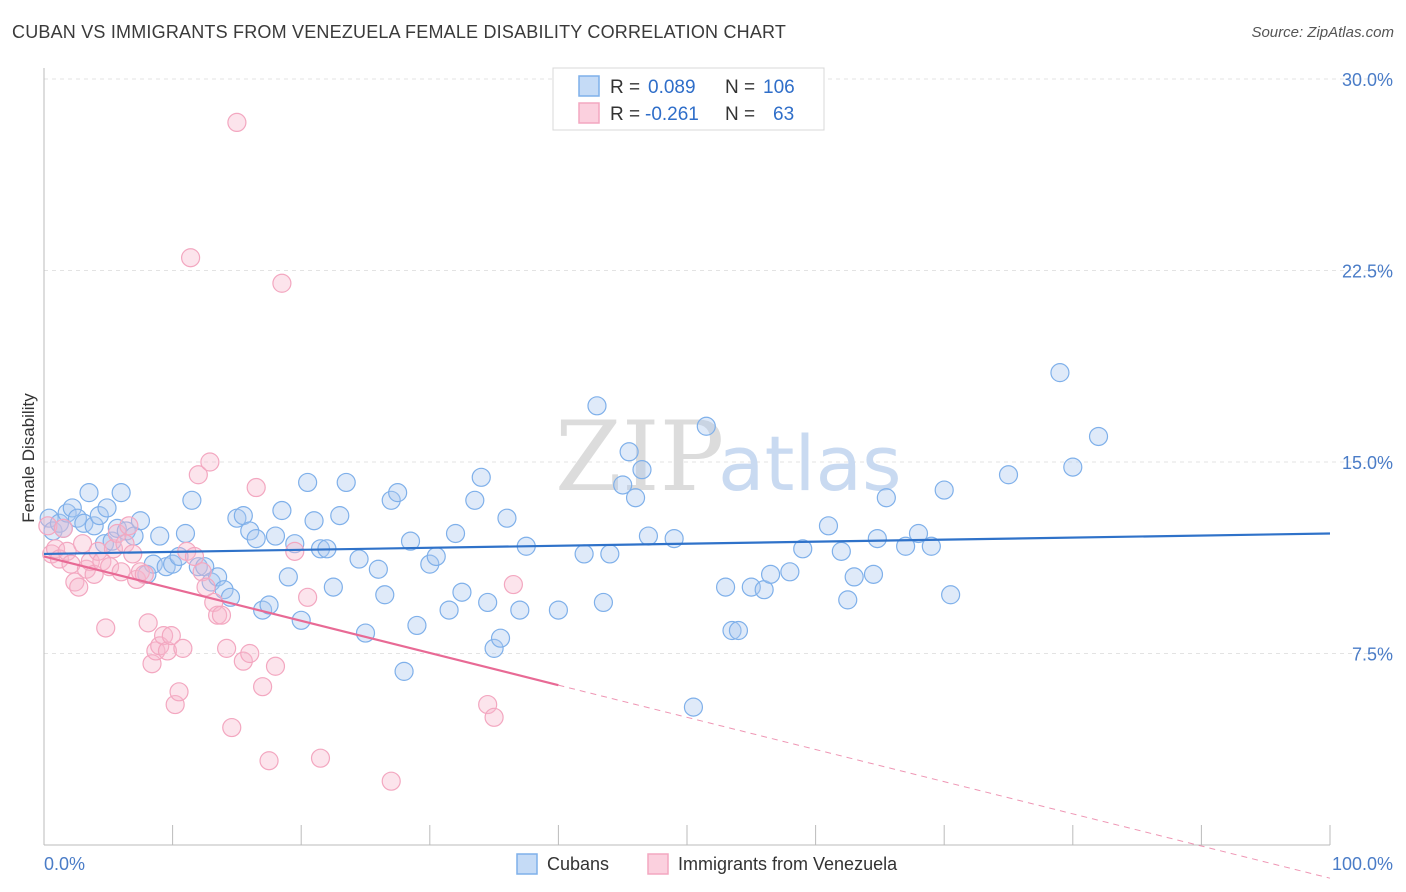 The width and height of the screenshot is (1406, 892). What do you see at coordinates (625, 87) in the screenshot?
I see `legend-r-label-cubans: R =` at bounding box center [625, 87].